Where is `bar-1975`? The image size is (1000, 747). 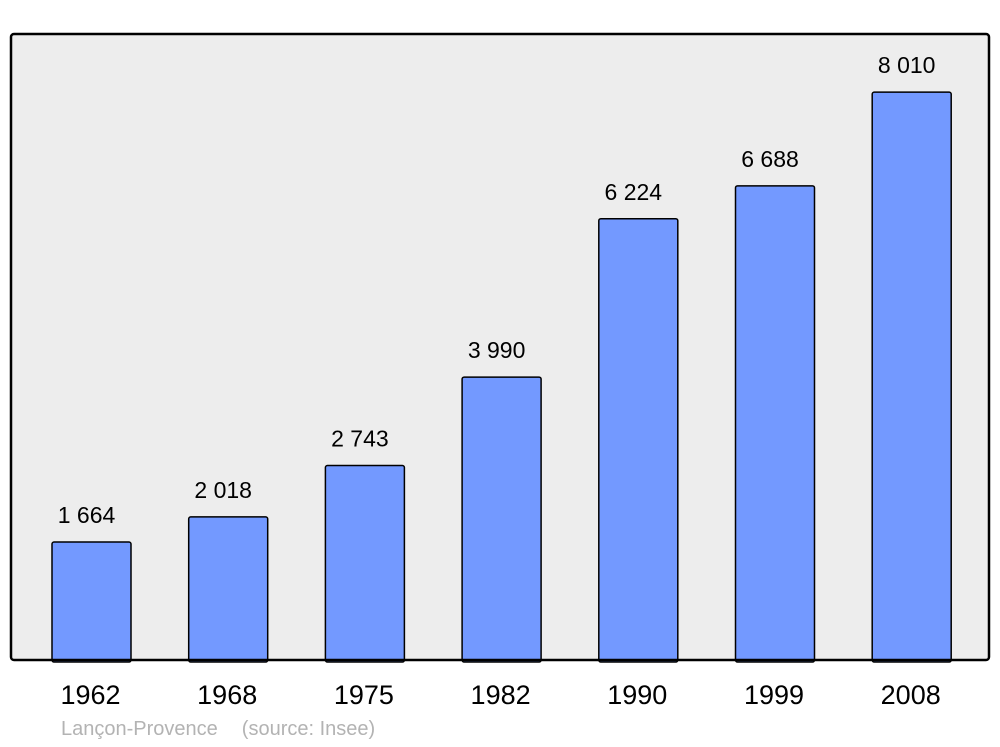 bar-1975 is located at coordinates (365, 563).